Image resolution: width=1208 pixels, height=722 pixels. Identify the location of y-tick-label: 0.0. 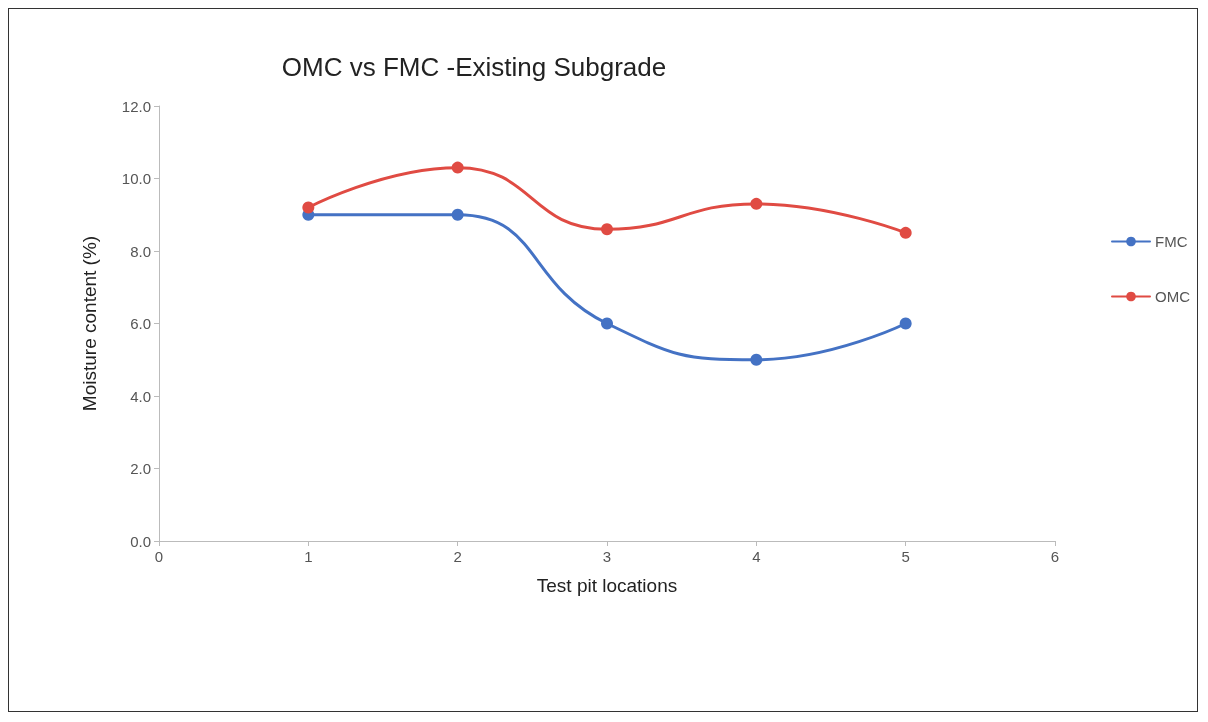
(140, 541).